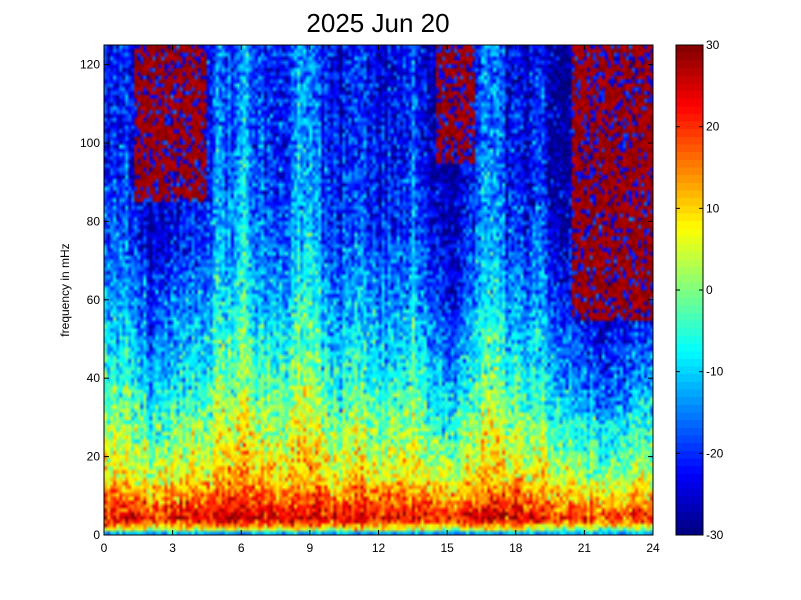  What do you see at coordinates (65, 289) in the screenshot?
I see `y-axis-label: frequency in mHz` at bounding box center [65, 289].